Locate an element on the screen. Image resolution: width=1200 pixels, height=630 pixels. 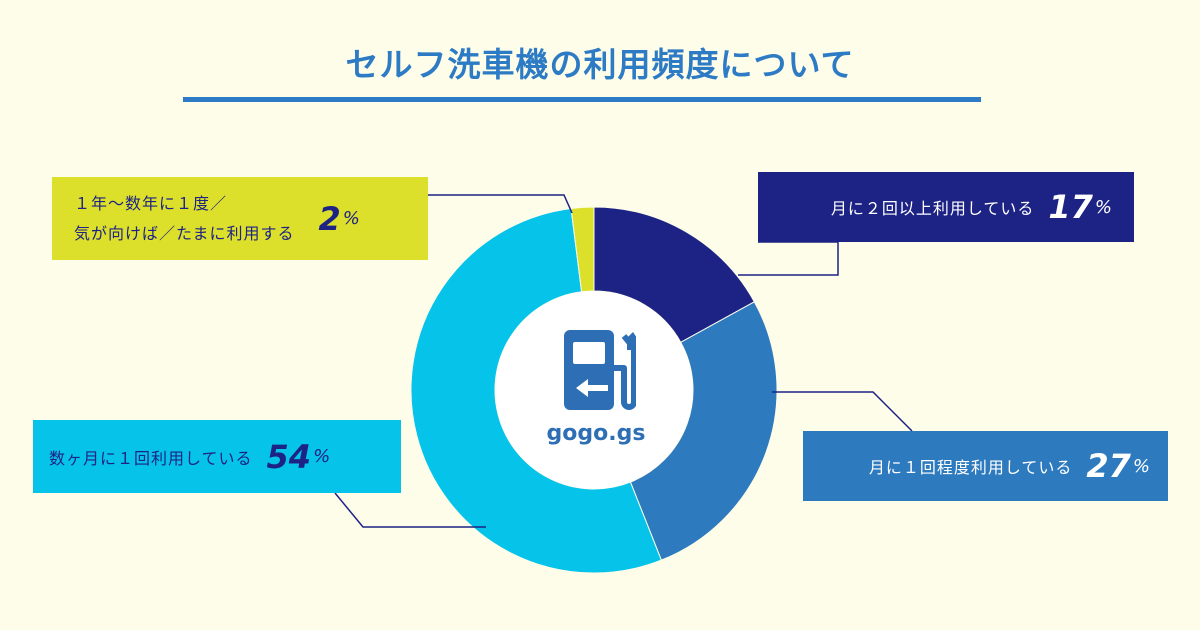
gogo-gs-logo: gogo.gs is located at coordinates (596, 383).